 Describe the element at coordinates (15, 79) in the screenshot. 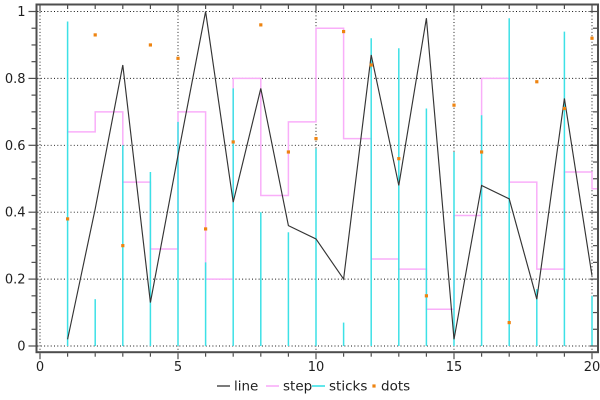

I see `y-tick-label: 0.8` at that location.